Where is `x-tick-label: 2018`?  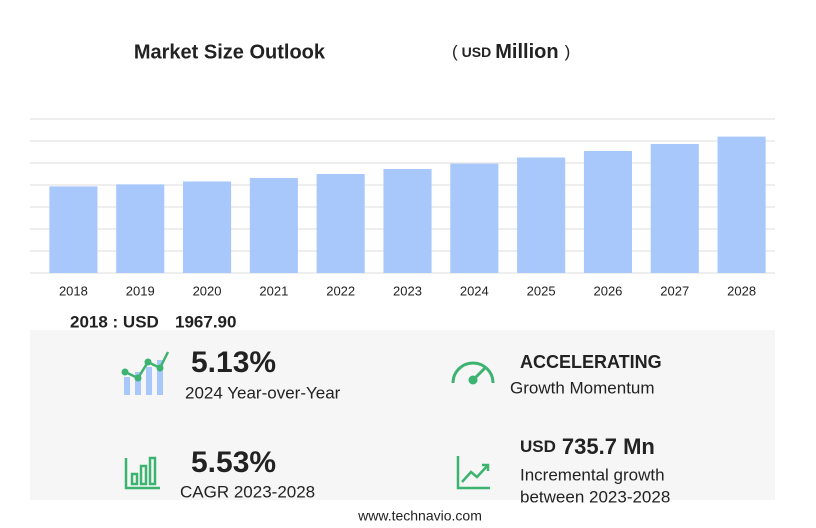
x-tick-label: 2018 is located at coordinates (73, 290).